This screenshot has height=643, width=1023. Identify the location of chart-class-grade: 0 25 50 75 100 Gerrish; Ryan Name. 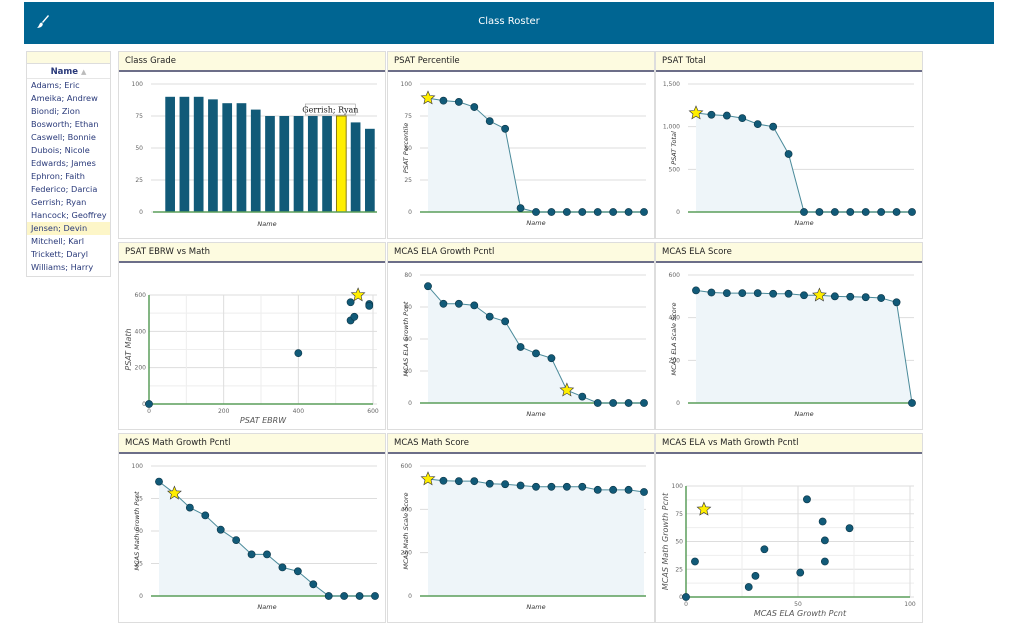
(252, 155).